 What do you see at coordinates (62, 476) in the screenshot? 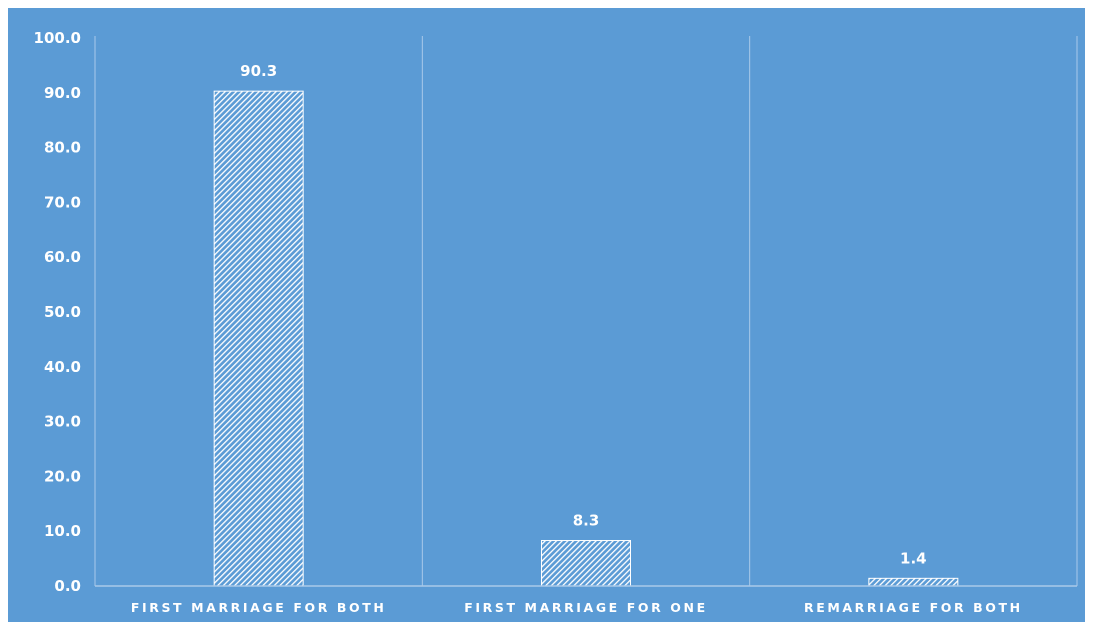
I see `y-tick-label: 20.0` at bounding box center [62, 476].